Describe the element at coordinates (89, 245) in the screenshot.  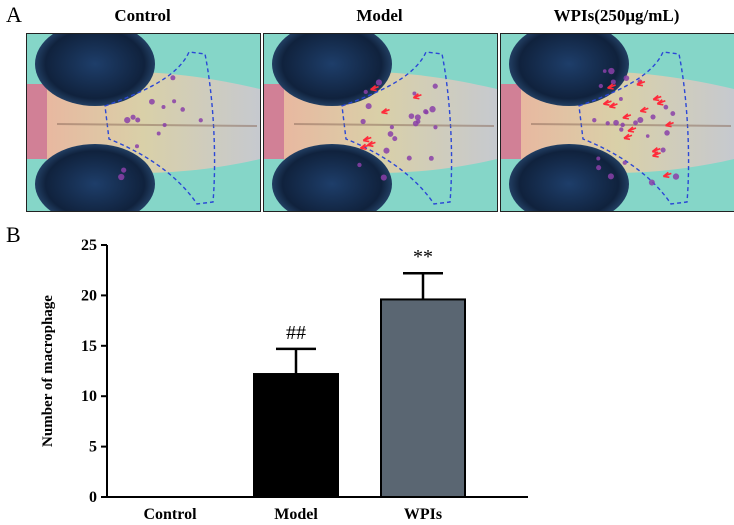
I see `y-tick-label: 25` at that location.